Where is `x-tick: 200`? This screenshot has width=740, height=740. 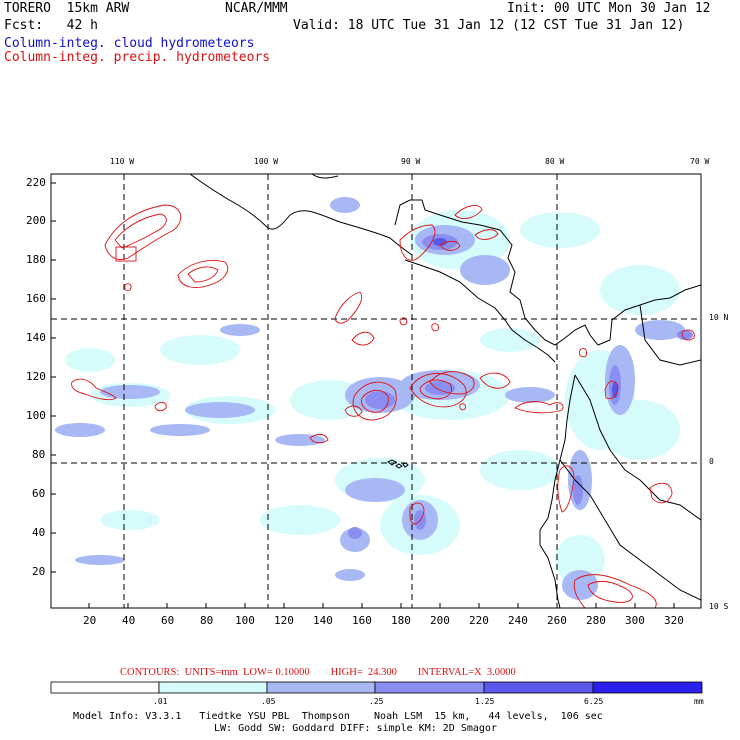
x-tick: 200 is located at coordinates (440, 620).